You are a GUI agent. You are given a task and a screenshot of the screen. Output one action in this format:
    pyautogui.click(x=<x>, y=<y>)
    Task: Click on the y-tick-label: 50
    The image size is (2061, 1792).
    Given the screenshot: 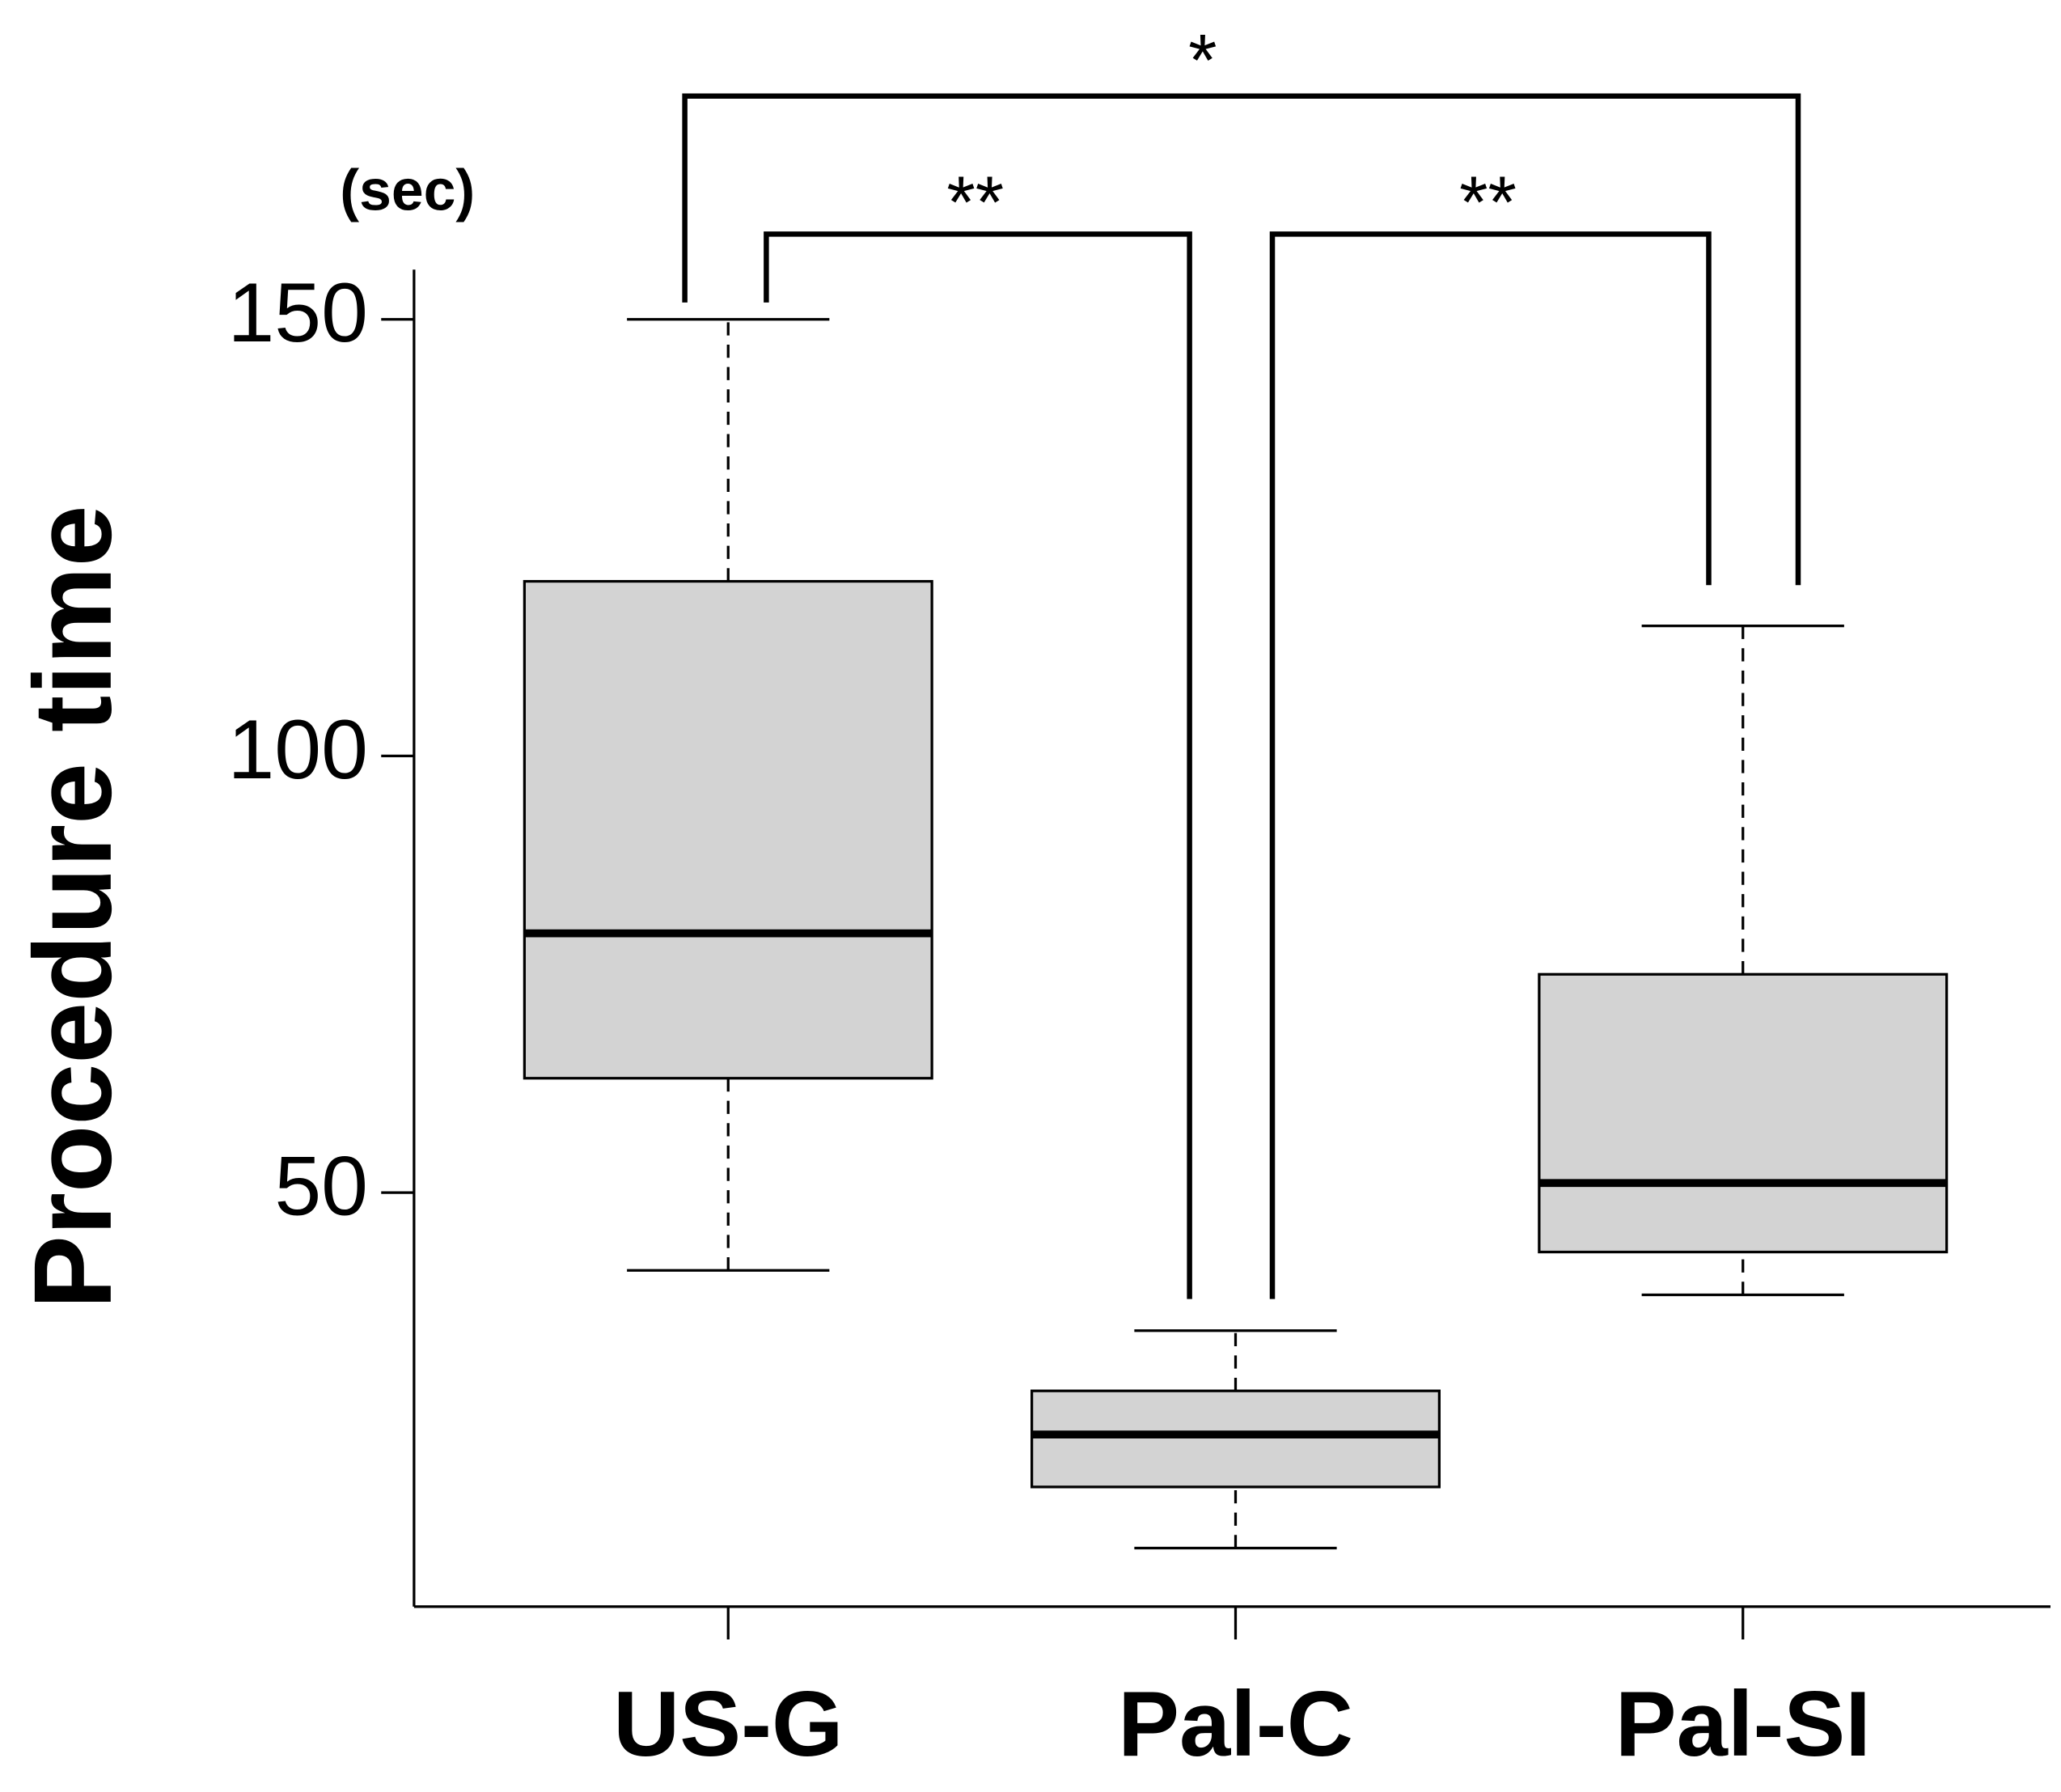 What is the action you would take?
    pyautogui.click(x=321, y=1187)
    